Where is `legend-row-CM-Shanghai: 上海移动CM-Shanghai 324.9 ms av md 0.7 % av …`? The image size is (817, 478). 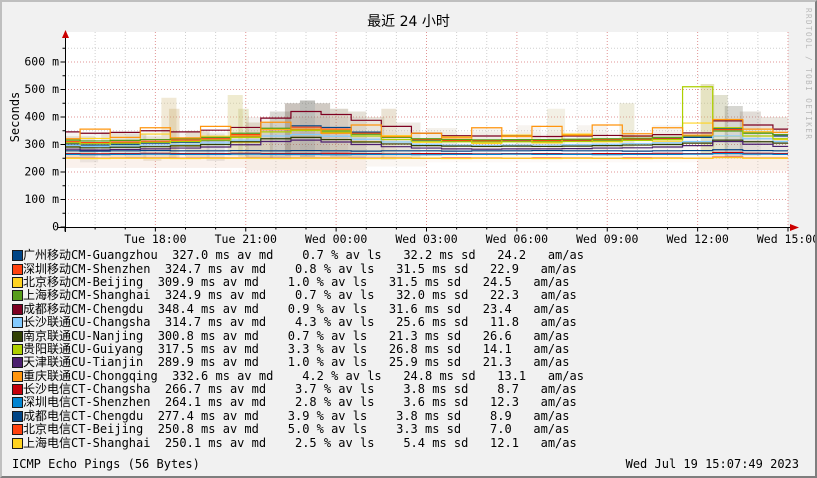
legend-row-CM-Shanghai: 上海移动CM-Shanghai 324.9 ms av md 0.7 % av … is located at coordinates (298, 295).